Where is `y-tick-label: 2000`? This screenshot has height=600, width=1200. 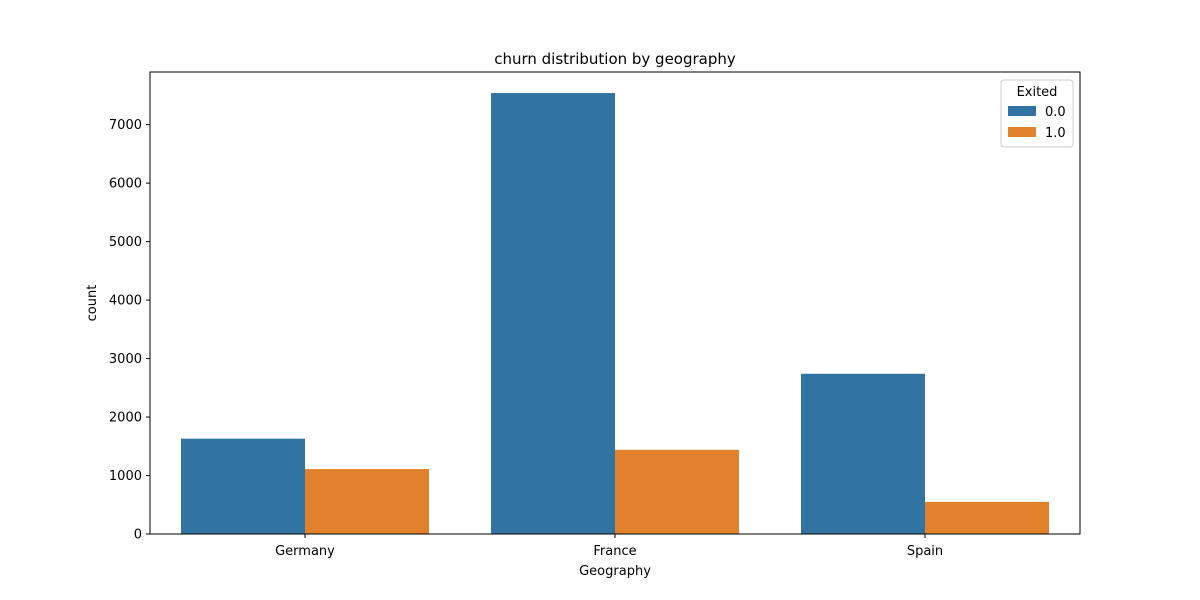
y-tick-label: 2000 is located at coordinates (125, 418).